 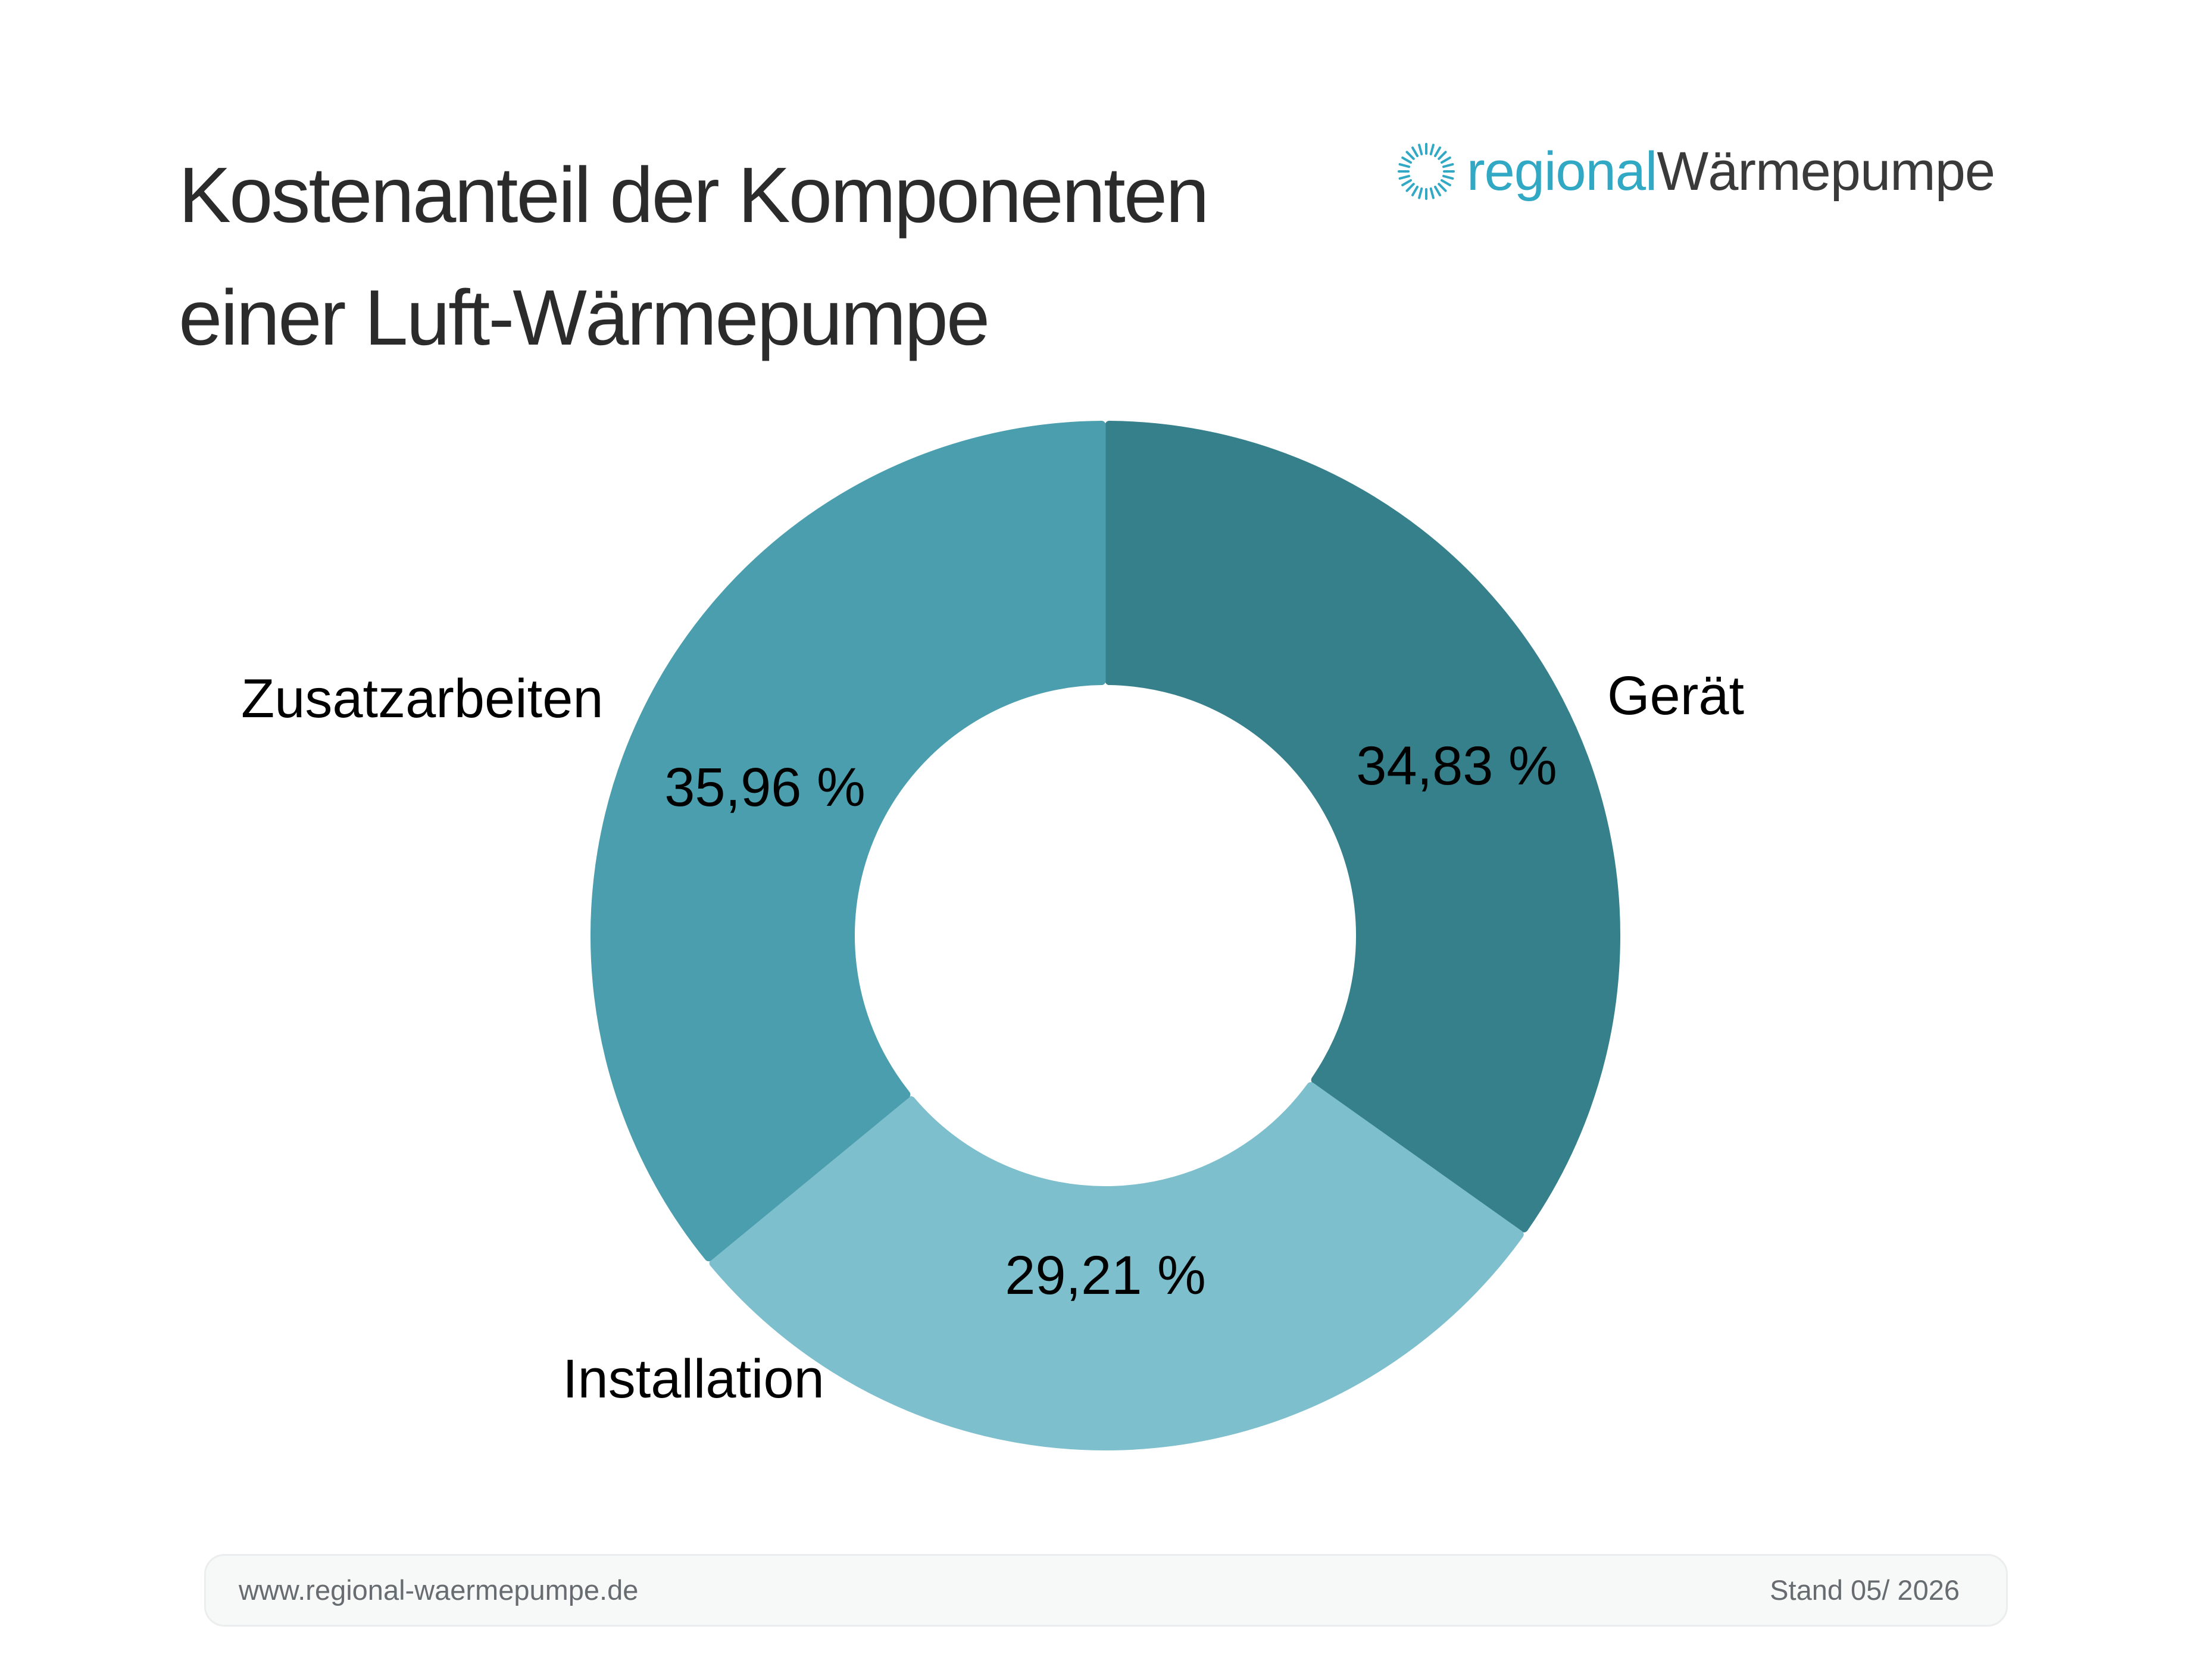 I want to click on chart-title-line-1: Kostenanteil der Komponenten, so click(x=694, y=195).